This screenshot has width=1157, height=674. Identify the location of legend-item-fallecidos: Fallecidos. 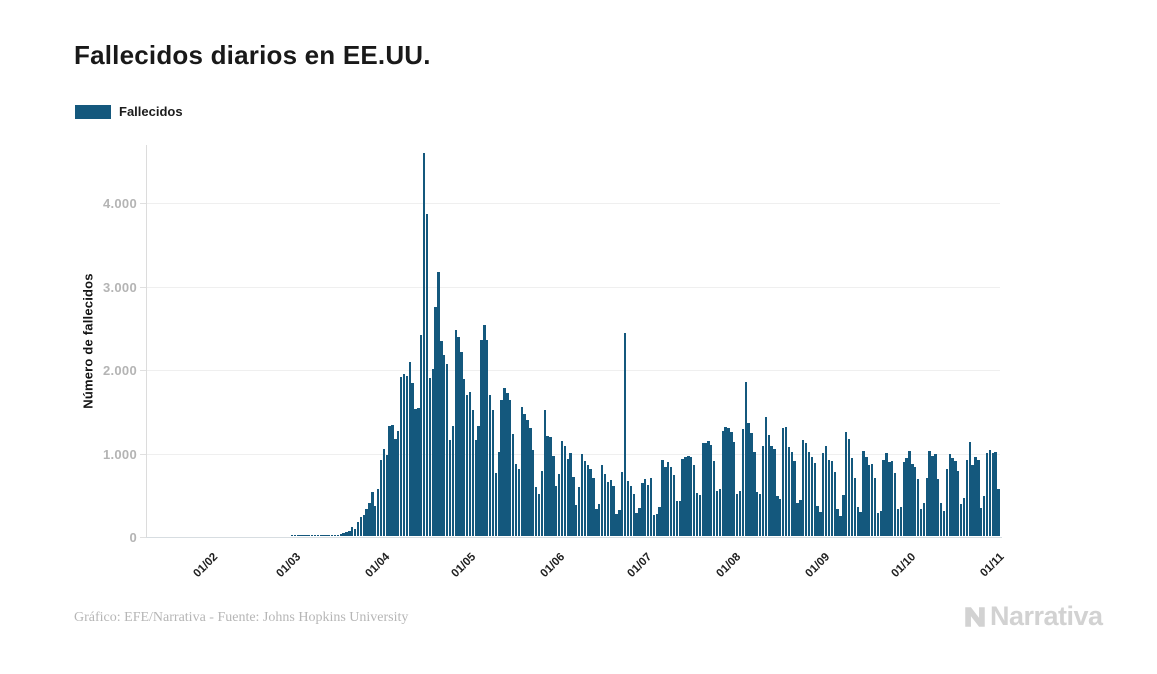
(129, 111).